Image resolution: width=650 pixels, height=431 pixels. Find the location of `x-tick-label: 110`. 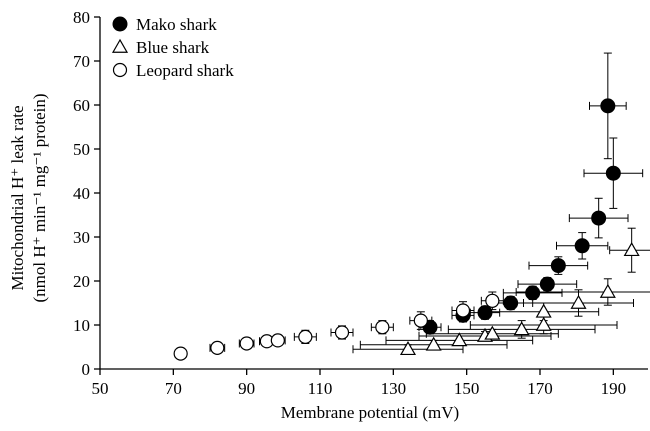

x-tick-label: 110 is located at coordinates (320, 388).